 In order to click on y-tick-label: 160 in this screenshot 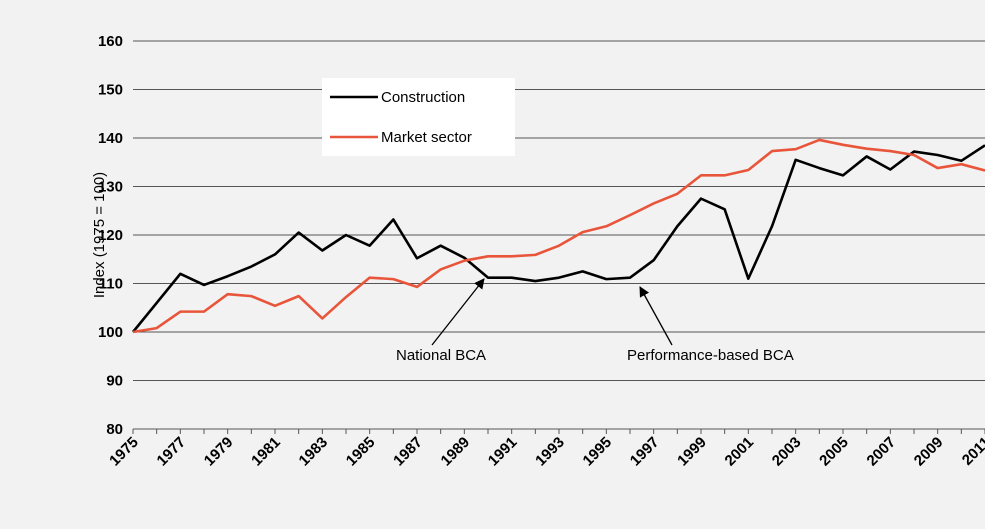, I will do `click(110, 41)`.